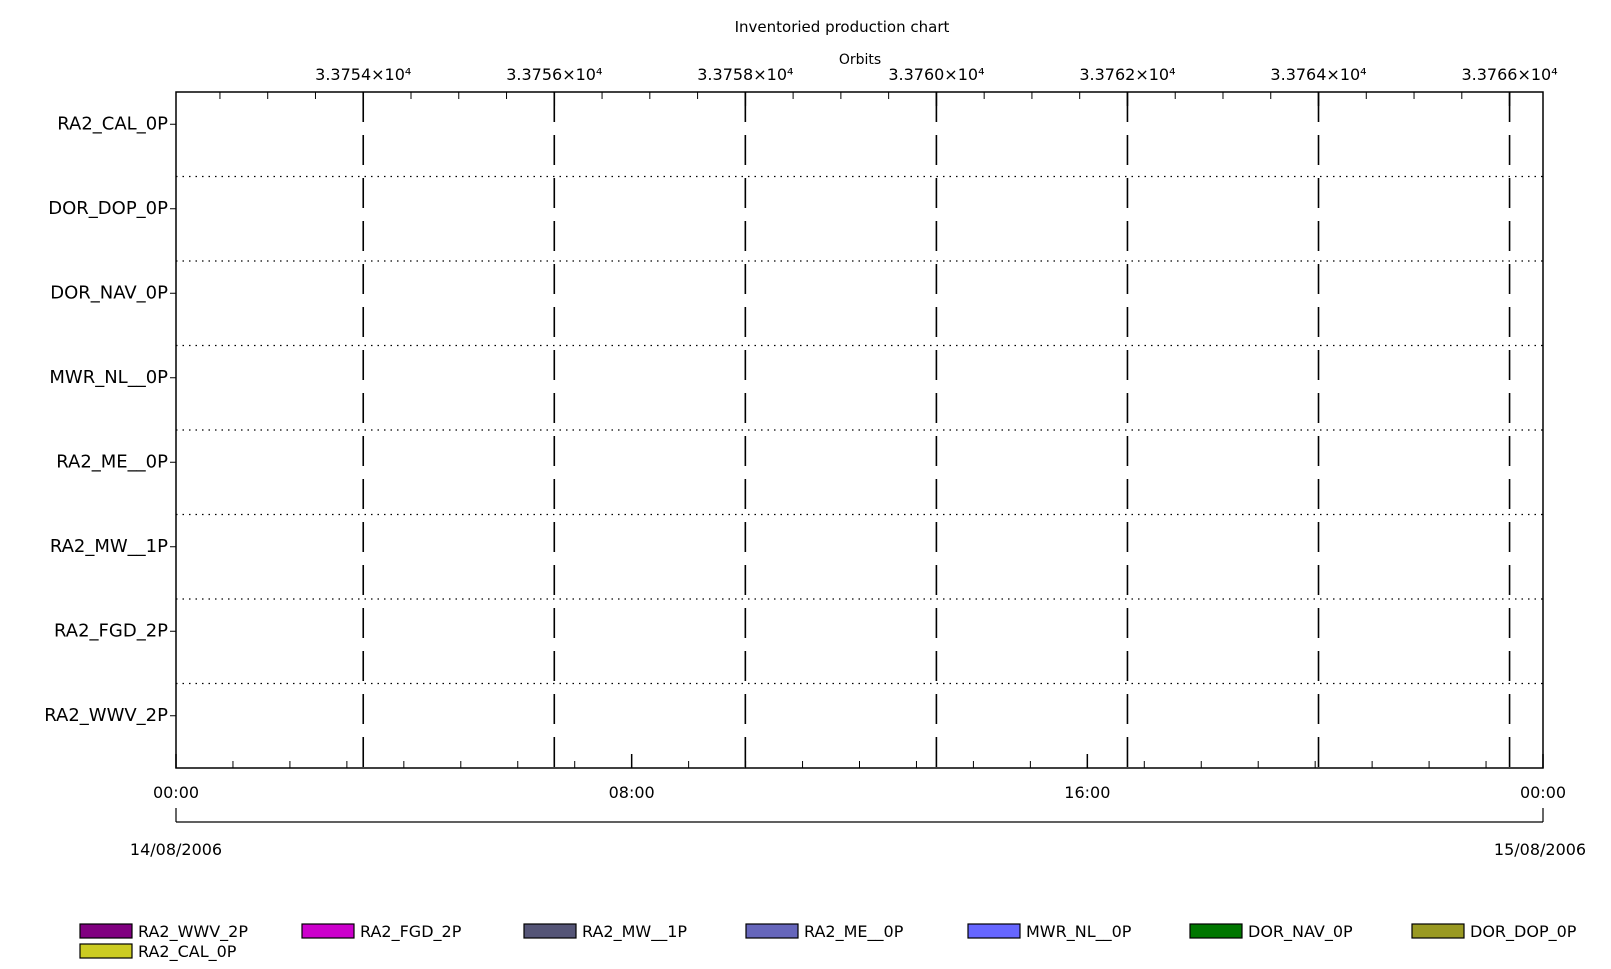  I want to click on chart-title: Inventoried production chart, so click(842, 27).